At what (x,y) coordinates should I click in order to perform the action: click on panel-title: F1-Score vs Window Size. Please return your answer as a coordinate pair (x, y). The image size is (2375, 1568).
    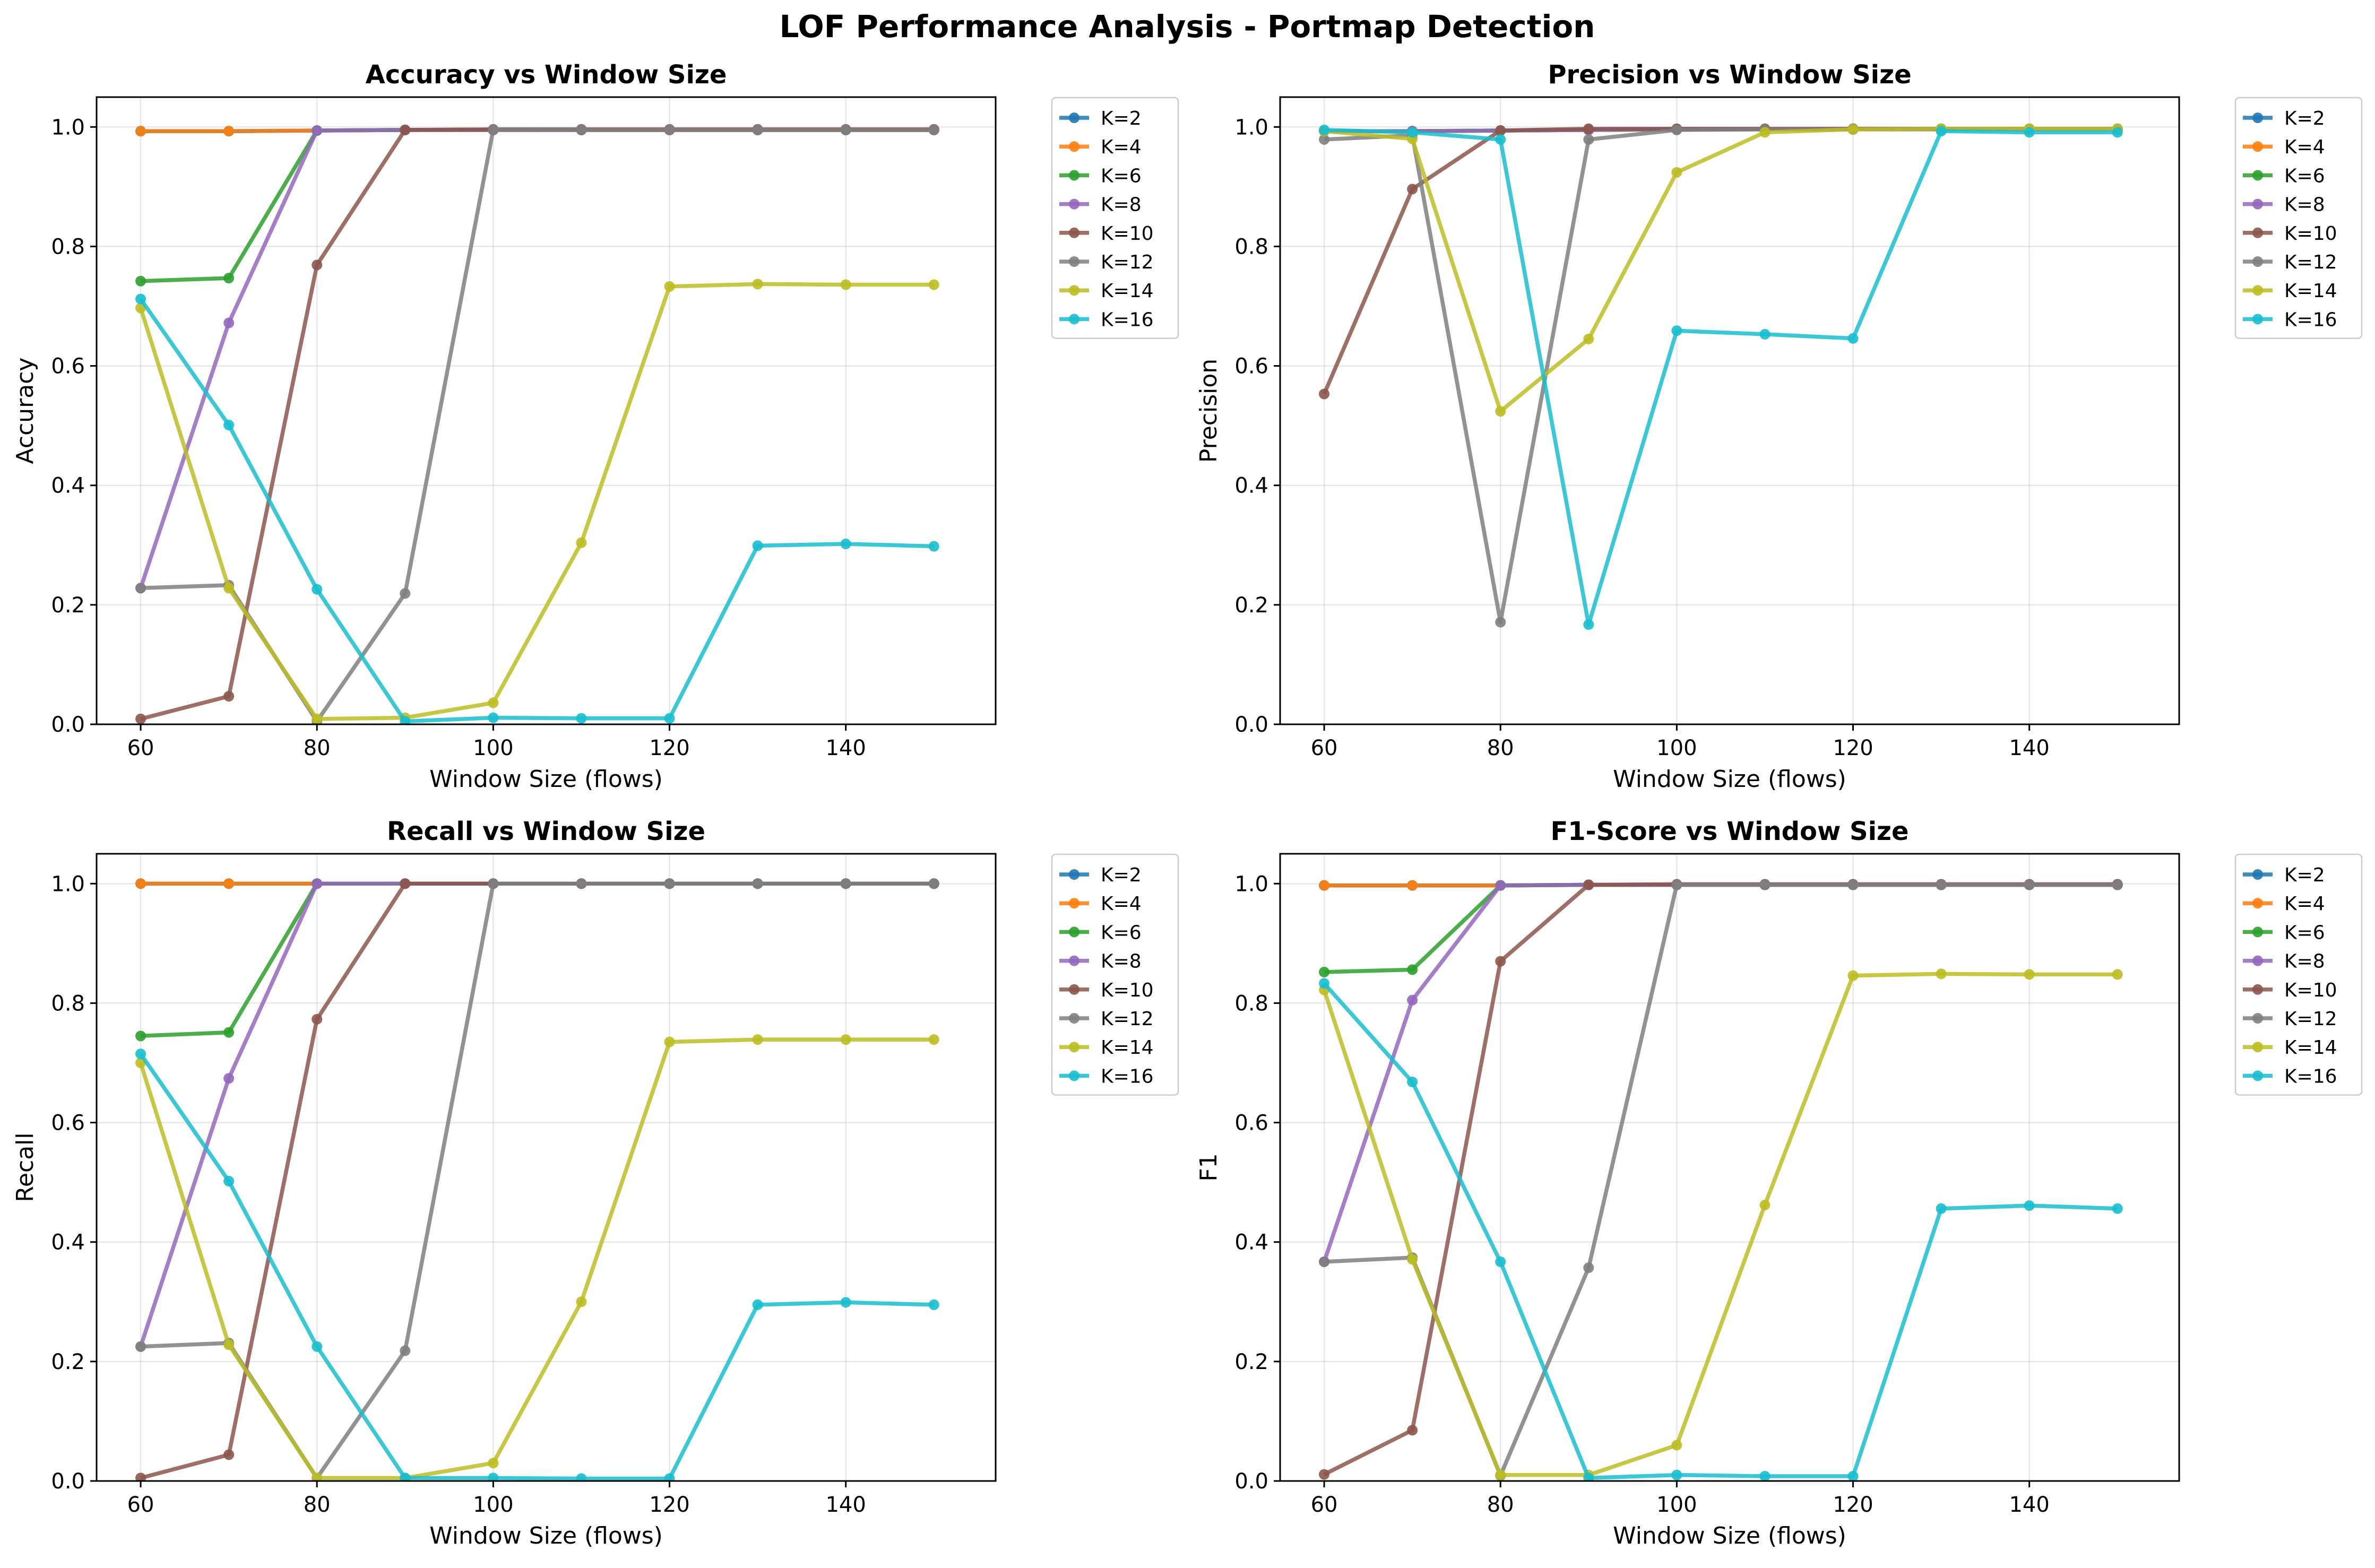
    Looking at the image, I should click on (1729, 831).